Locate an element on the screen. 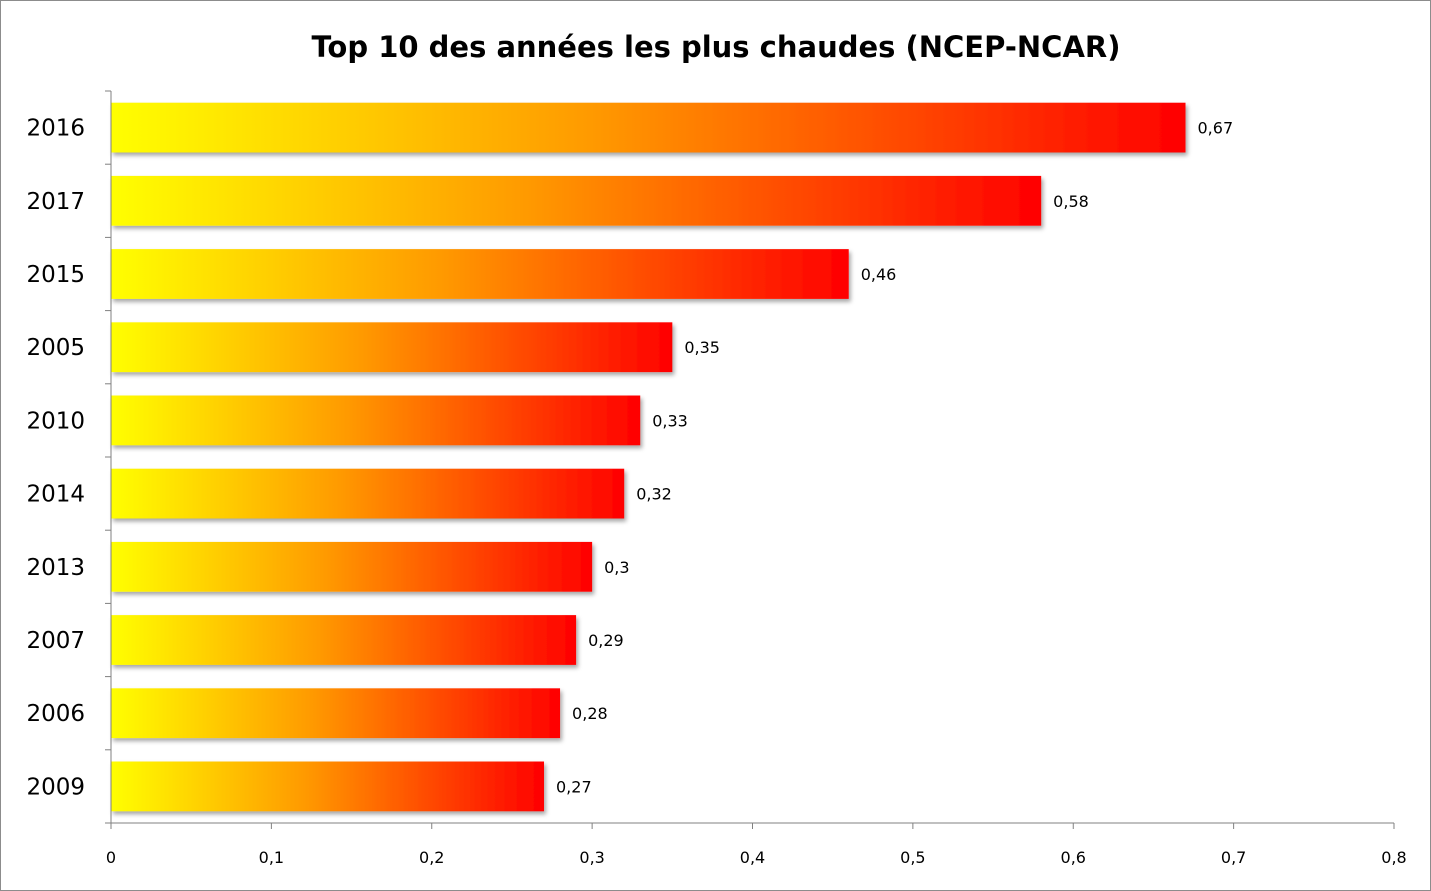 The height and width of the screenshot is (891, 1431). category-label: 2009 is located at coordinates (55, 787).